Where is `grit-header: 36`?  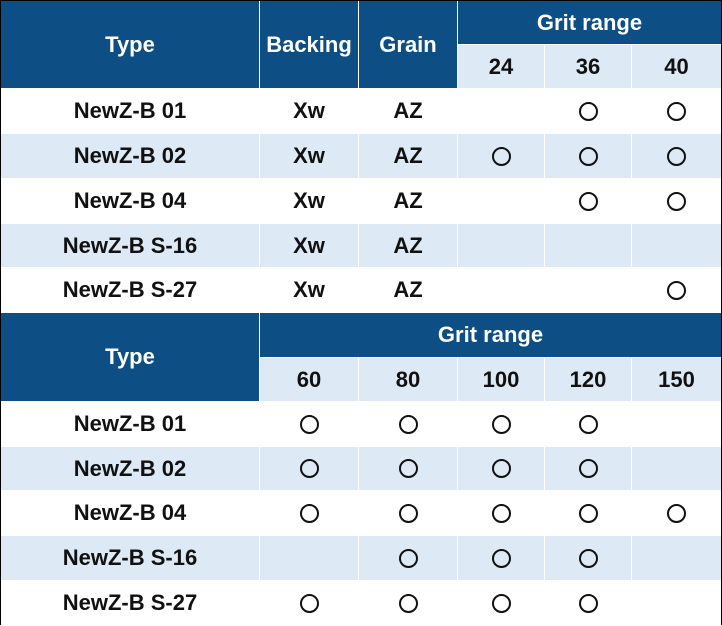
grit-header: 36 is located at coordinates (588, 67).